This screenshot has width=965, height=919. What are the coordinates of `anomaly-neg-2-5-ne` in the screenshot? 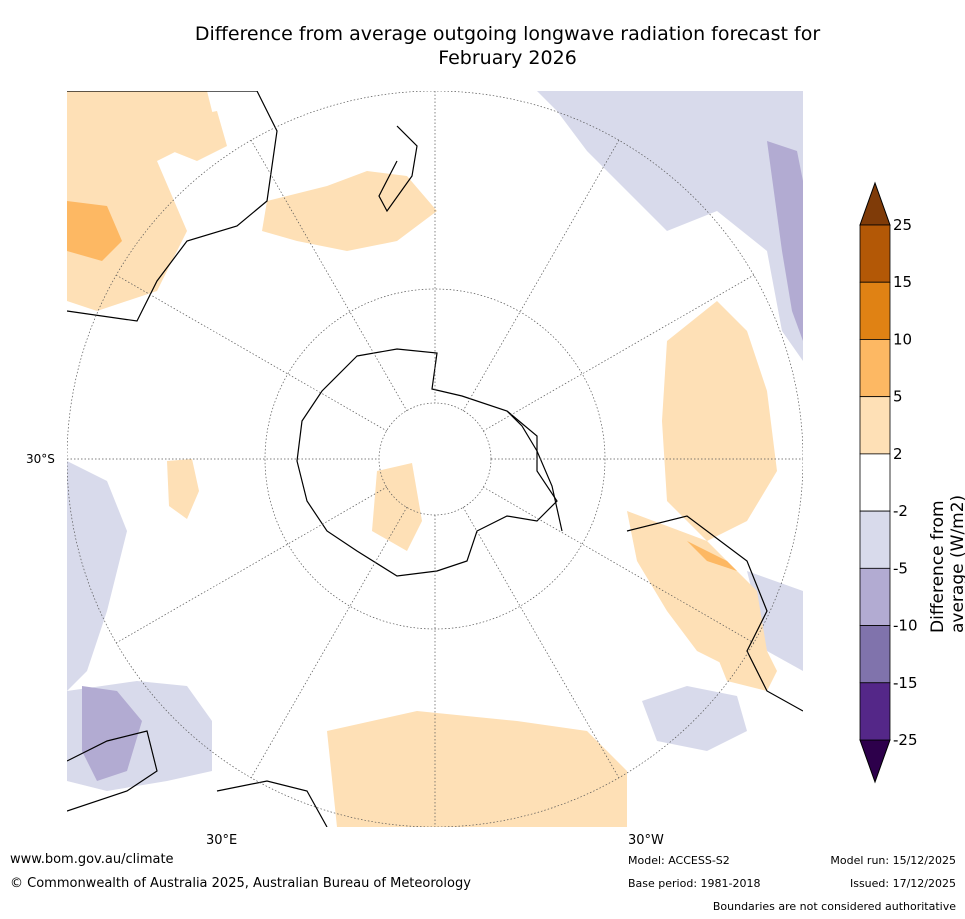 It's located at (670, 226).